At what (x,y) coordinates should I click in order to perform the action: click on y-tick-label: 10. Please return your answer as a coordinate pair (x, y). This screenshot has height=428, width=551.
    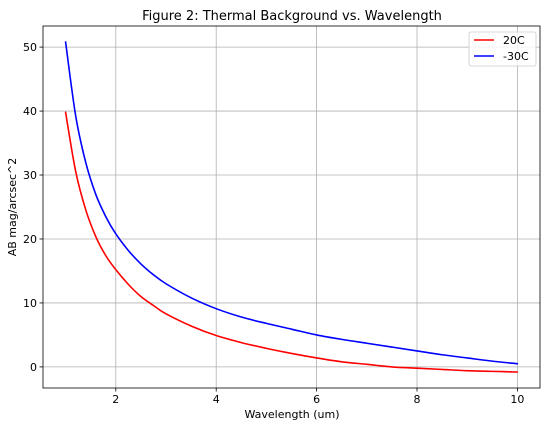
    Looking at the image, I should click on (30, 303).